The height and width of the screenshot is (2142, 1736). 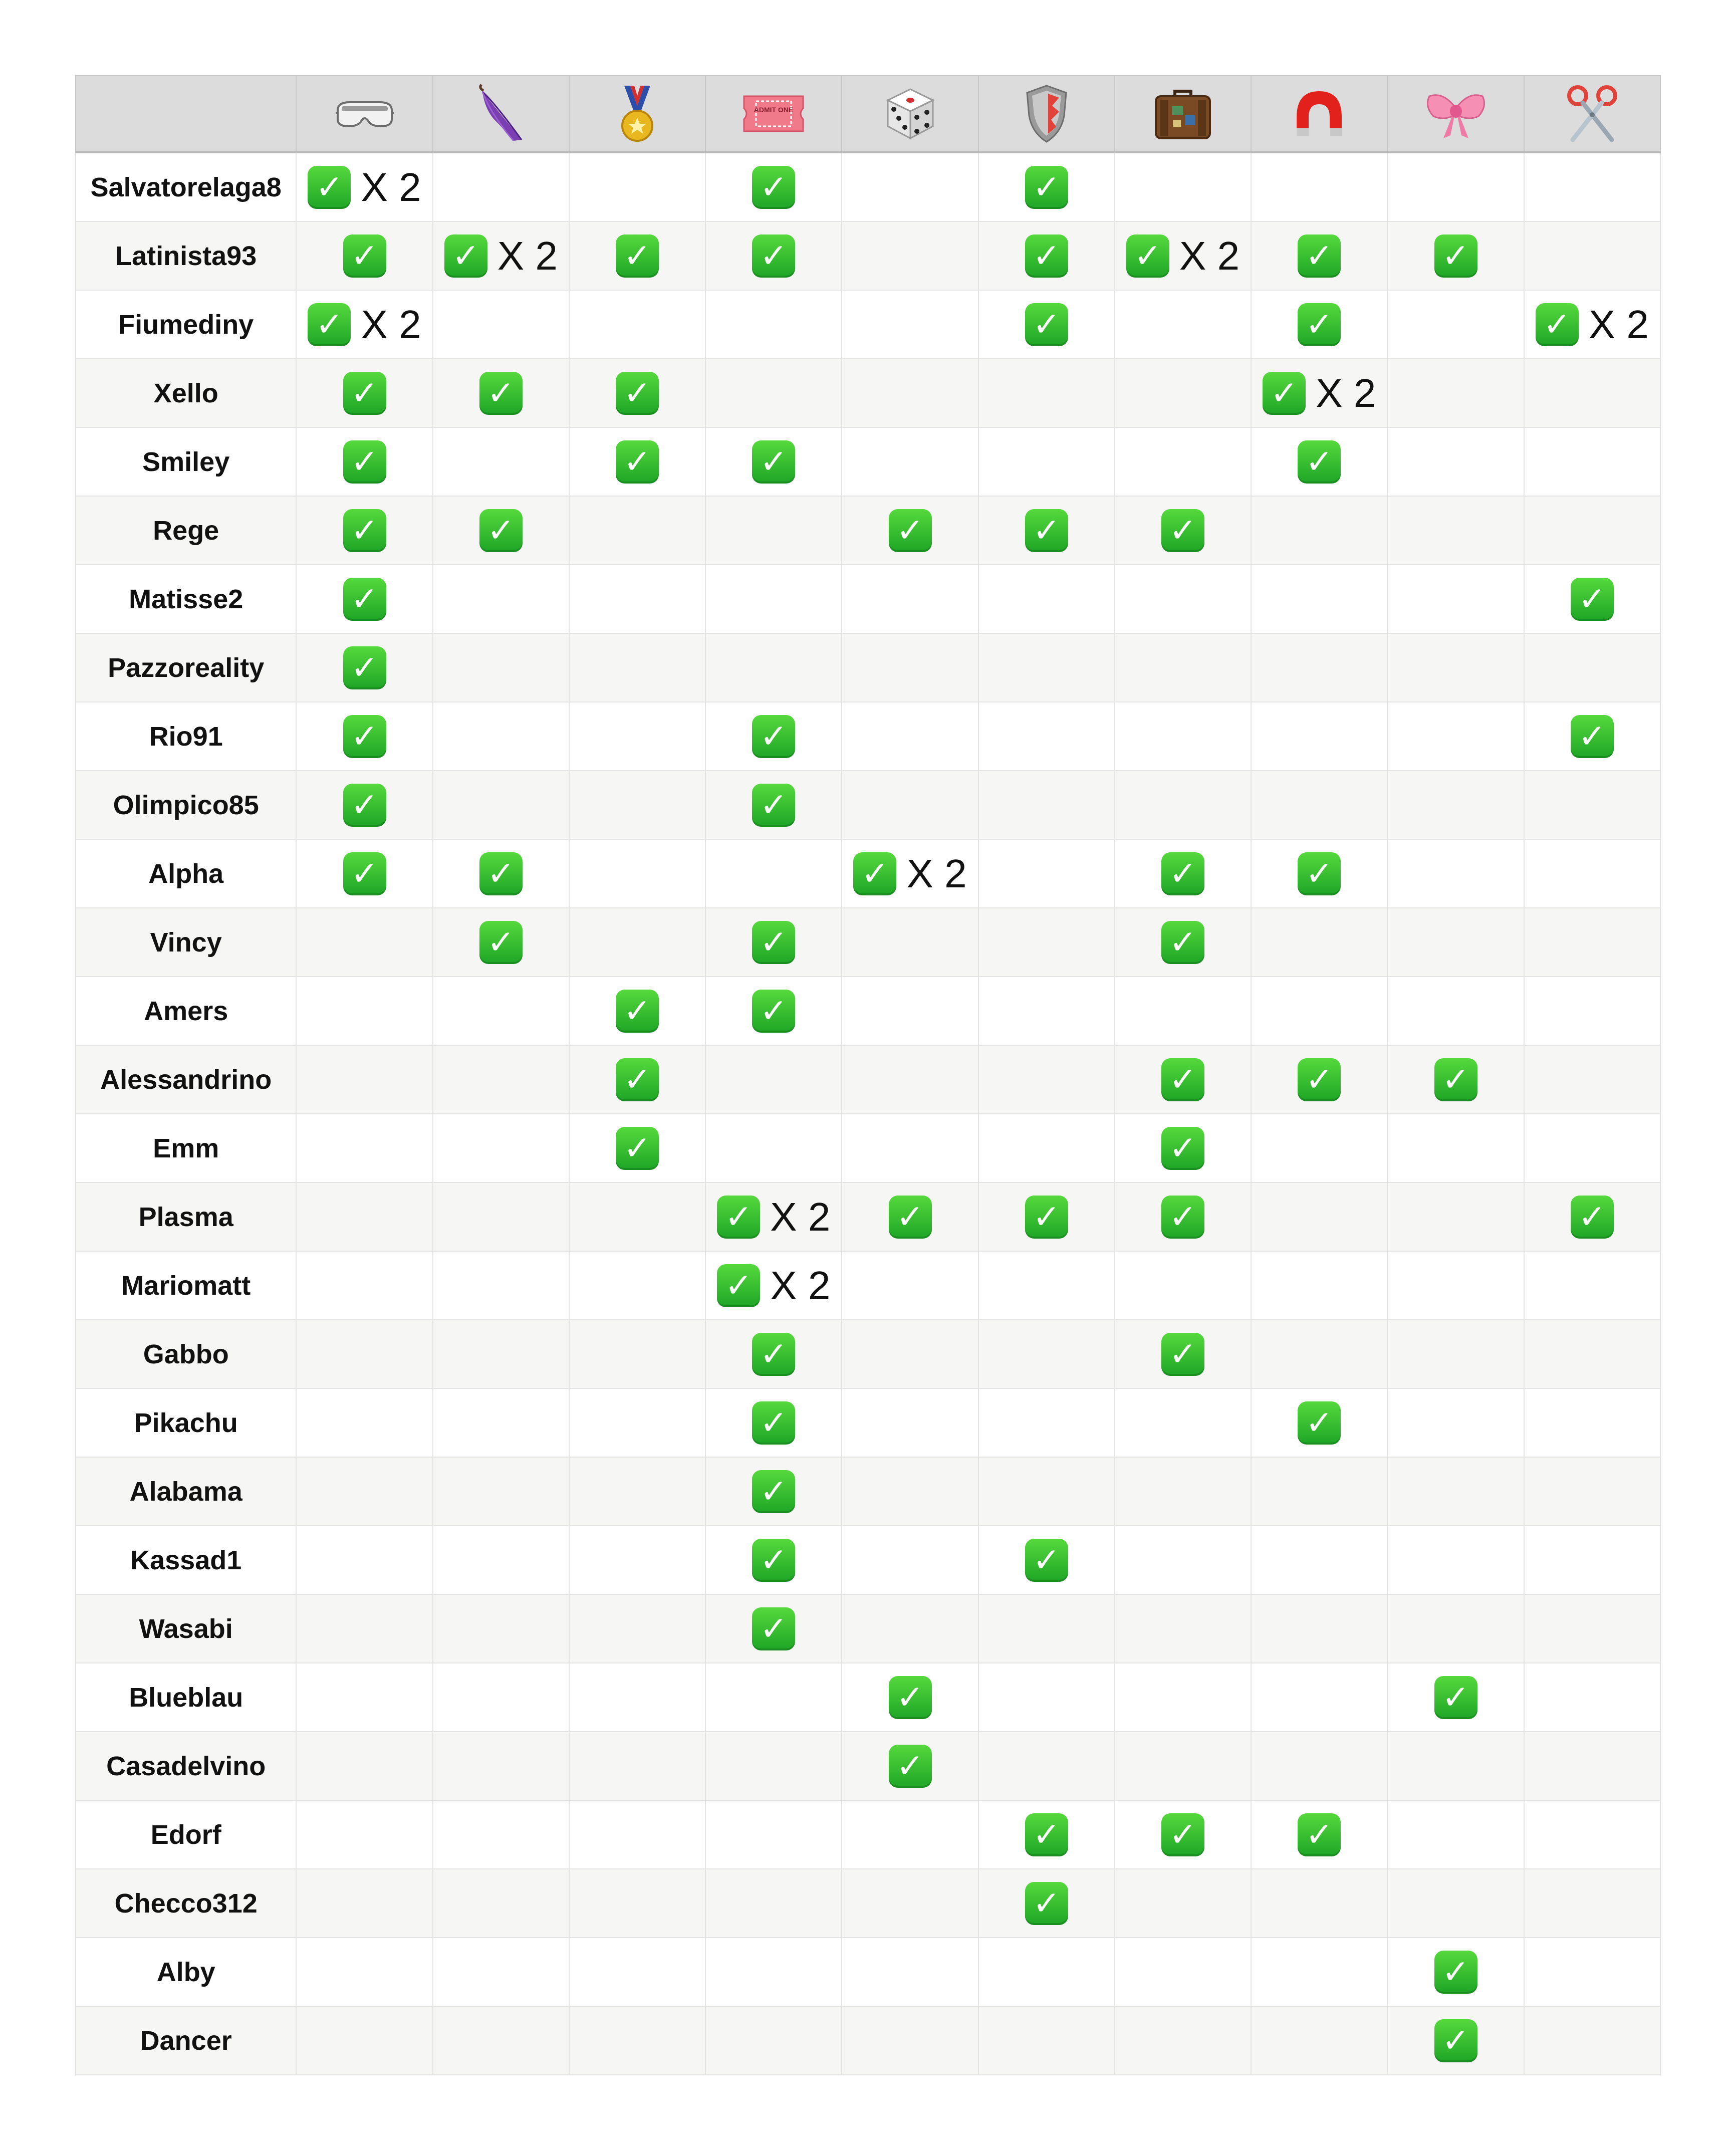 I want to click on participant-name: Alessandrino, so click(x=186, y=1080).